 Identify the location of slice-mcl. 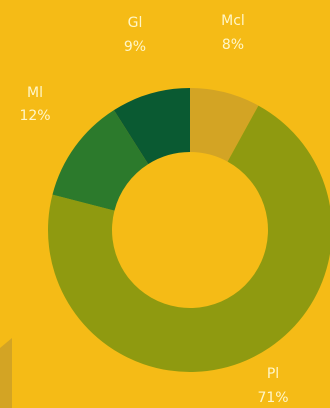
(224, 125).